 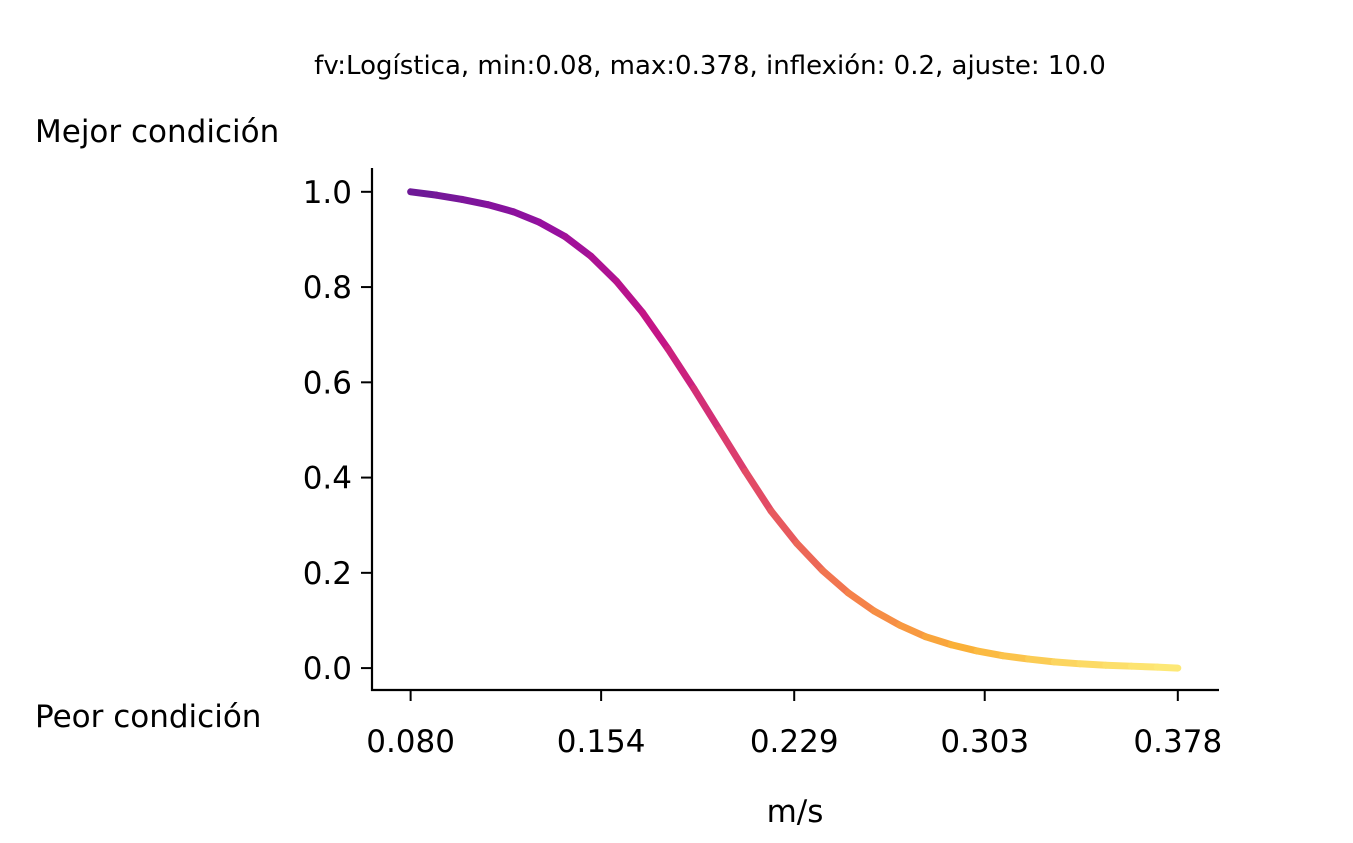 I want to click on x-tick-label: 0.303, so click(x=984, y=742).